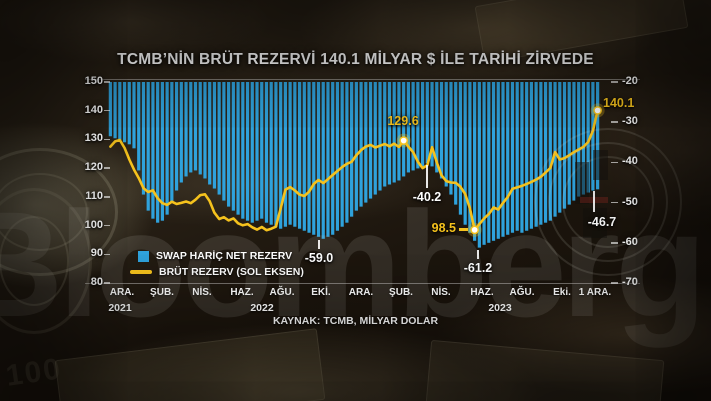  I want to click on annotation-bar-end-46-7: -46.7, so click(602, 222).